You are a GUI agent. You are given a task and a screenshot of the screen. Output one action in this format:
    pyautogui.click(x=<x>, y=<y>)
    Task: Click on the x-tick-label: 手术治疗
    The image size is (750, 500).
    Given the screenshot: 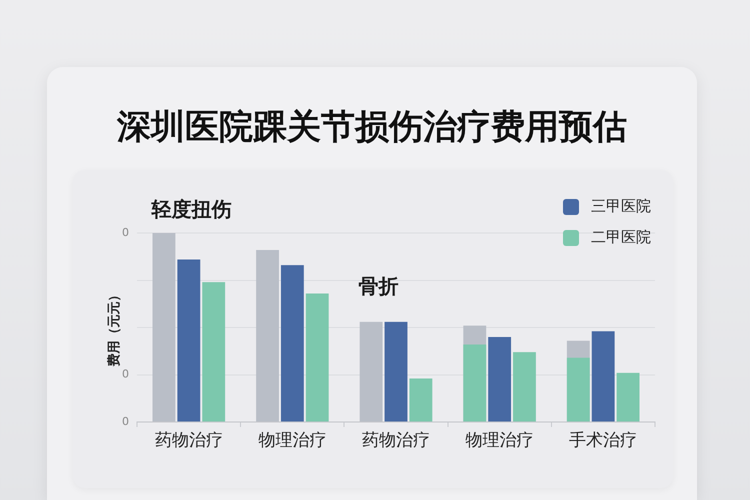 What is the action you would take?
    pyautogui.click(x=603, y=440)
    